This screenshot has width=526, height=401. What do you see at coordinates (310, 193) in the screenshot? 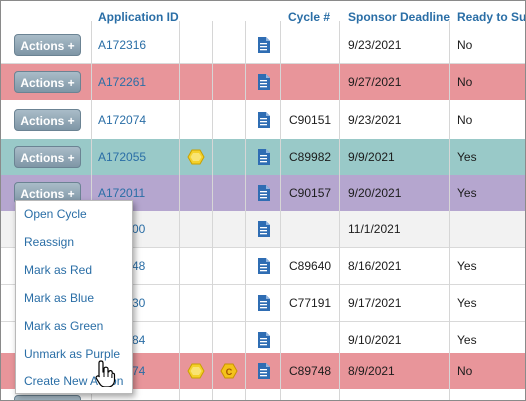
I see `cycle-number: C90157` at bounding box center [310, 193].